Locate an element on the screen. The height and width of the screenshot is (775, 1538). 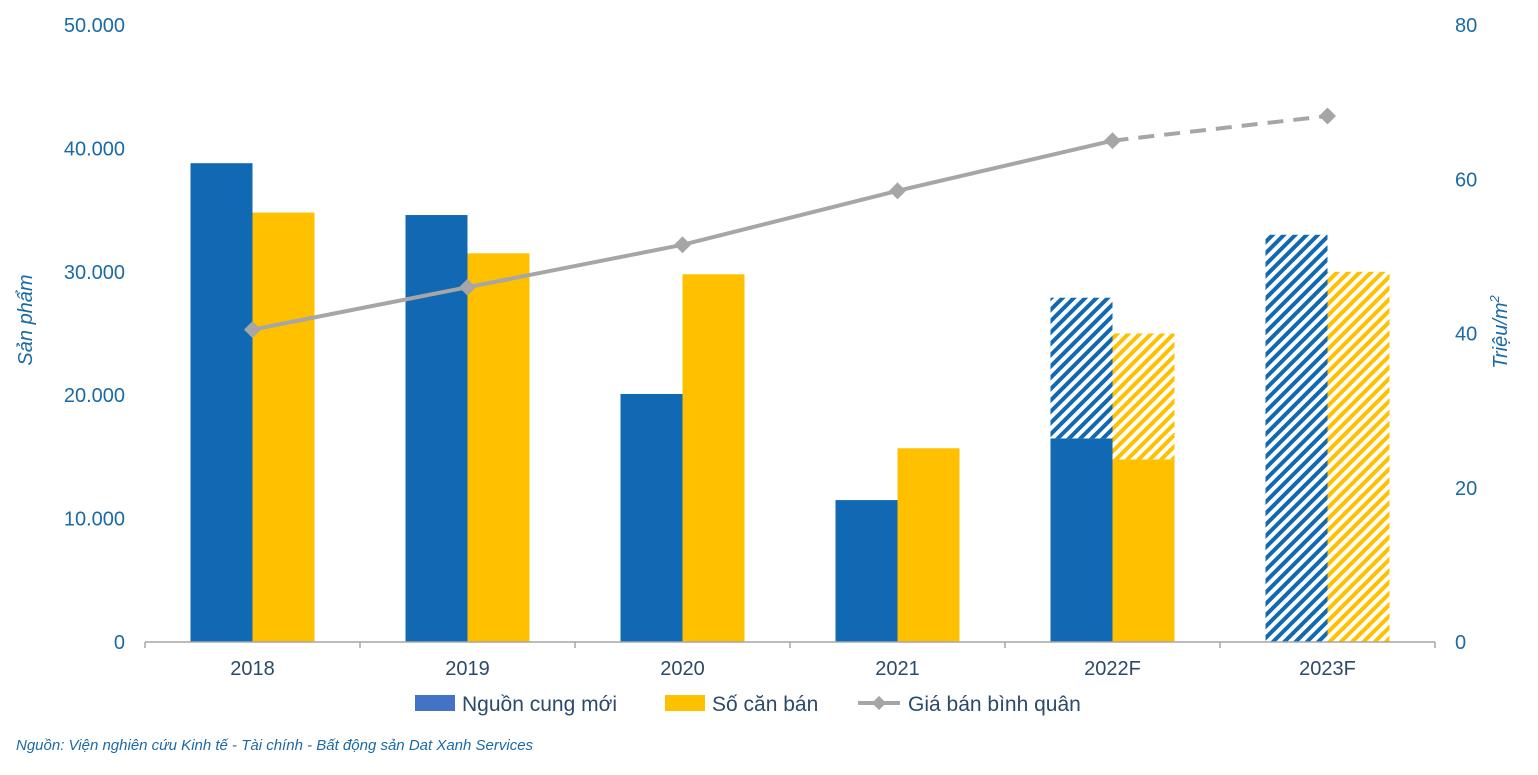
price-line-forecast is located at coordinates (1220, 128).